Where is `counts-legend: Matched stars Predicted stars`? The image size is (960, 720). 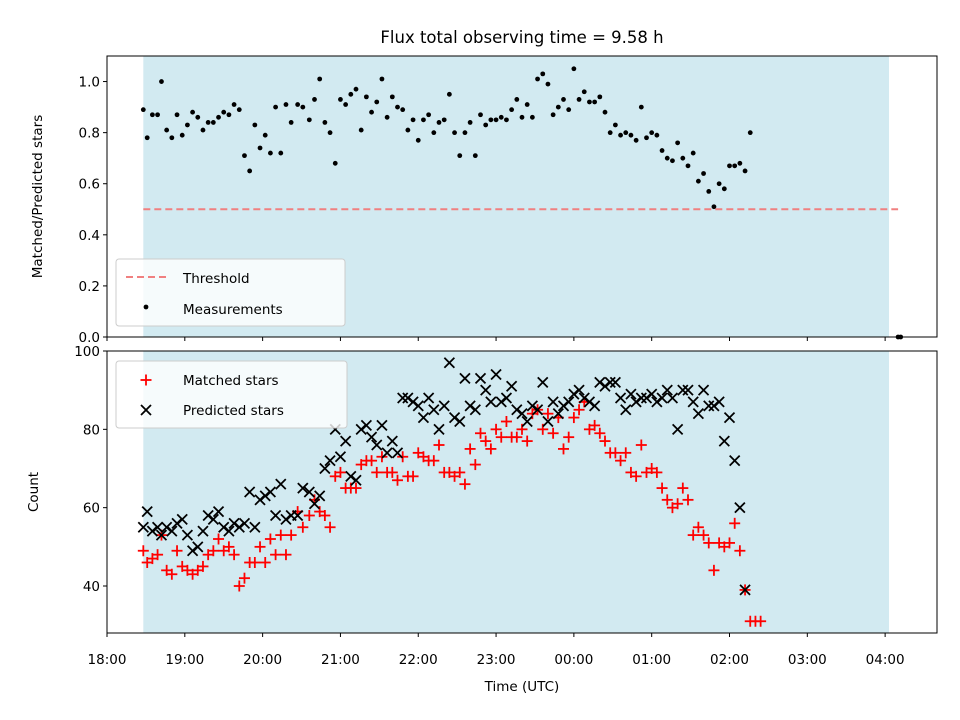
counts-legend: Matched stars Predicted stars is located at coordinates (231, 394).